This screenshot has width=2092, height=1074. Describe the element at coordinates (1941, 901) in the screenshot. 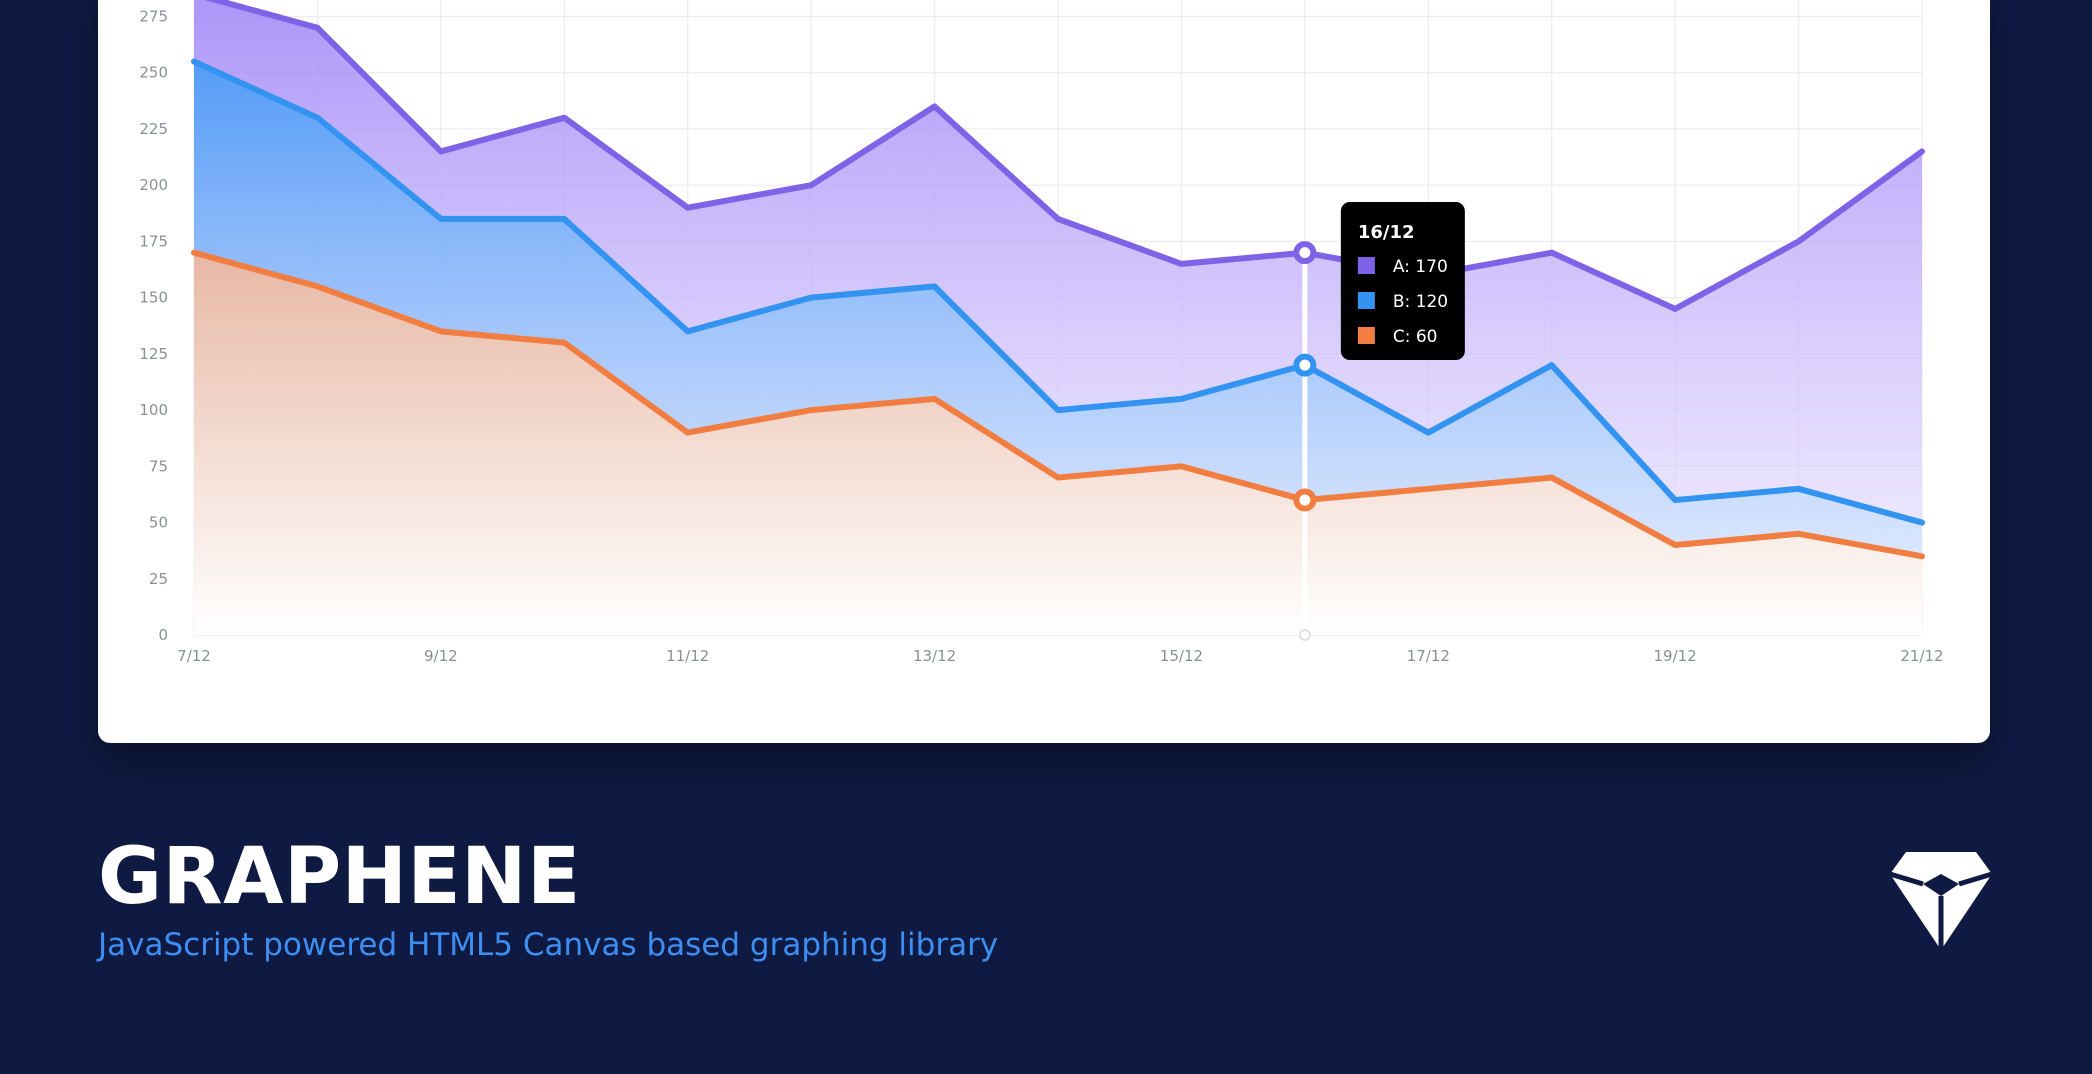

I see `diamond-gem-icon` at that location.